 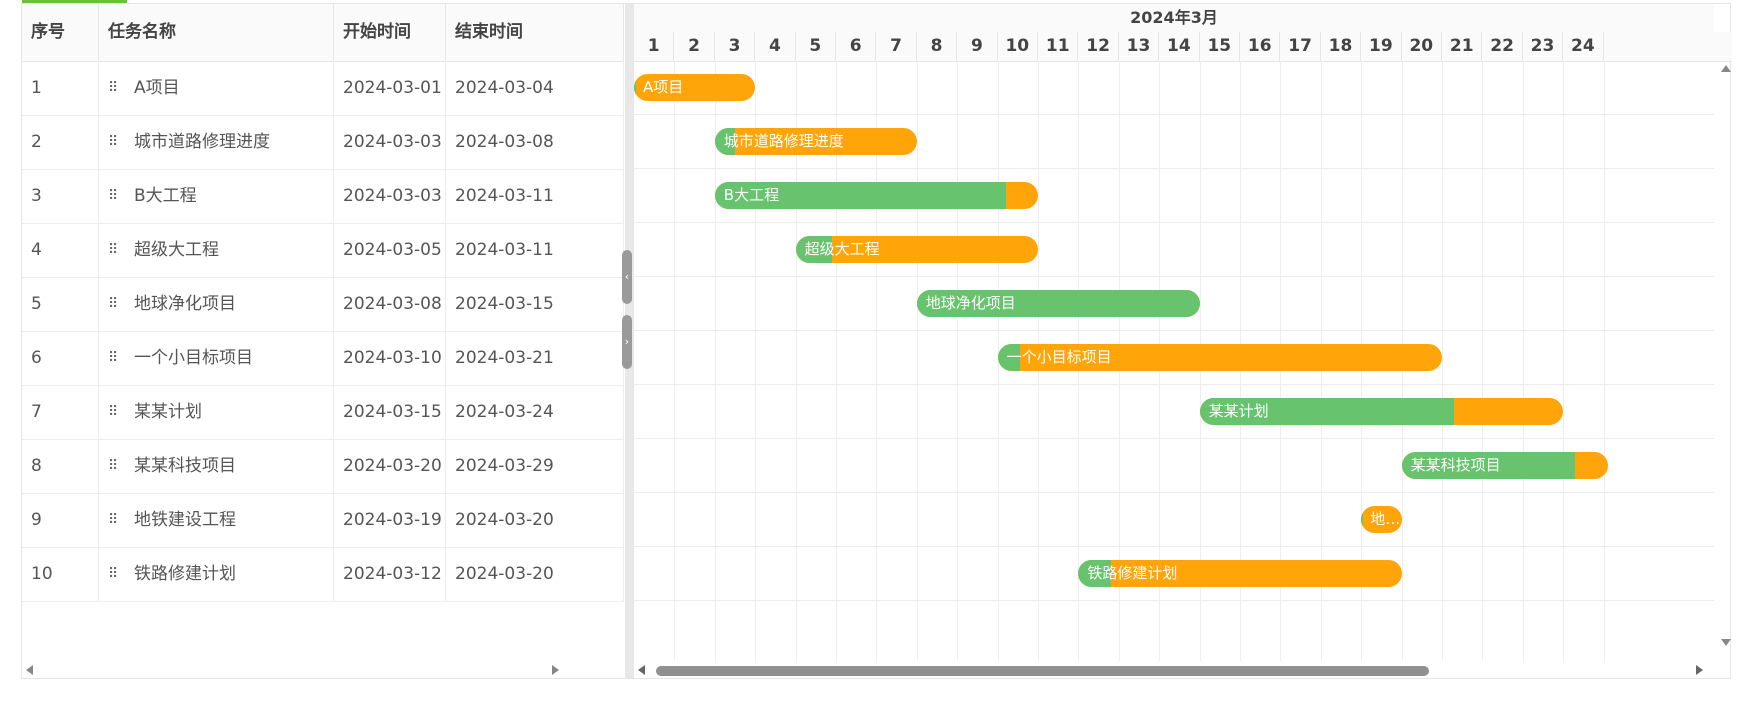 I want to click on cell-task-name-text: B大工程, so click(x=165, y=196).